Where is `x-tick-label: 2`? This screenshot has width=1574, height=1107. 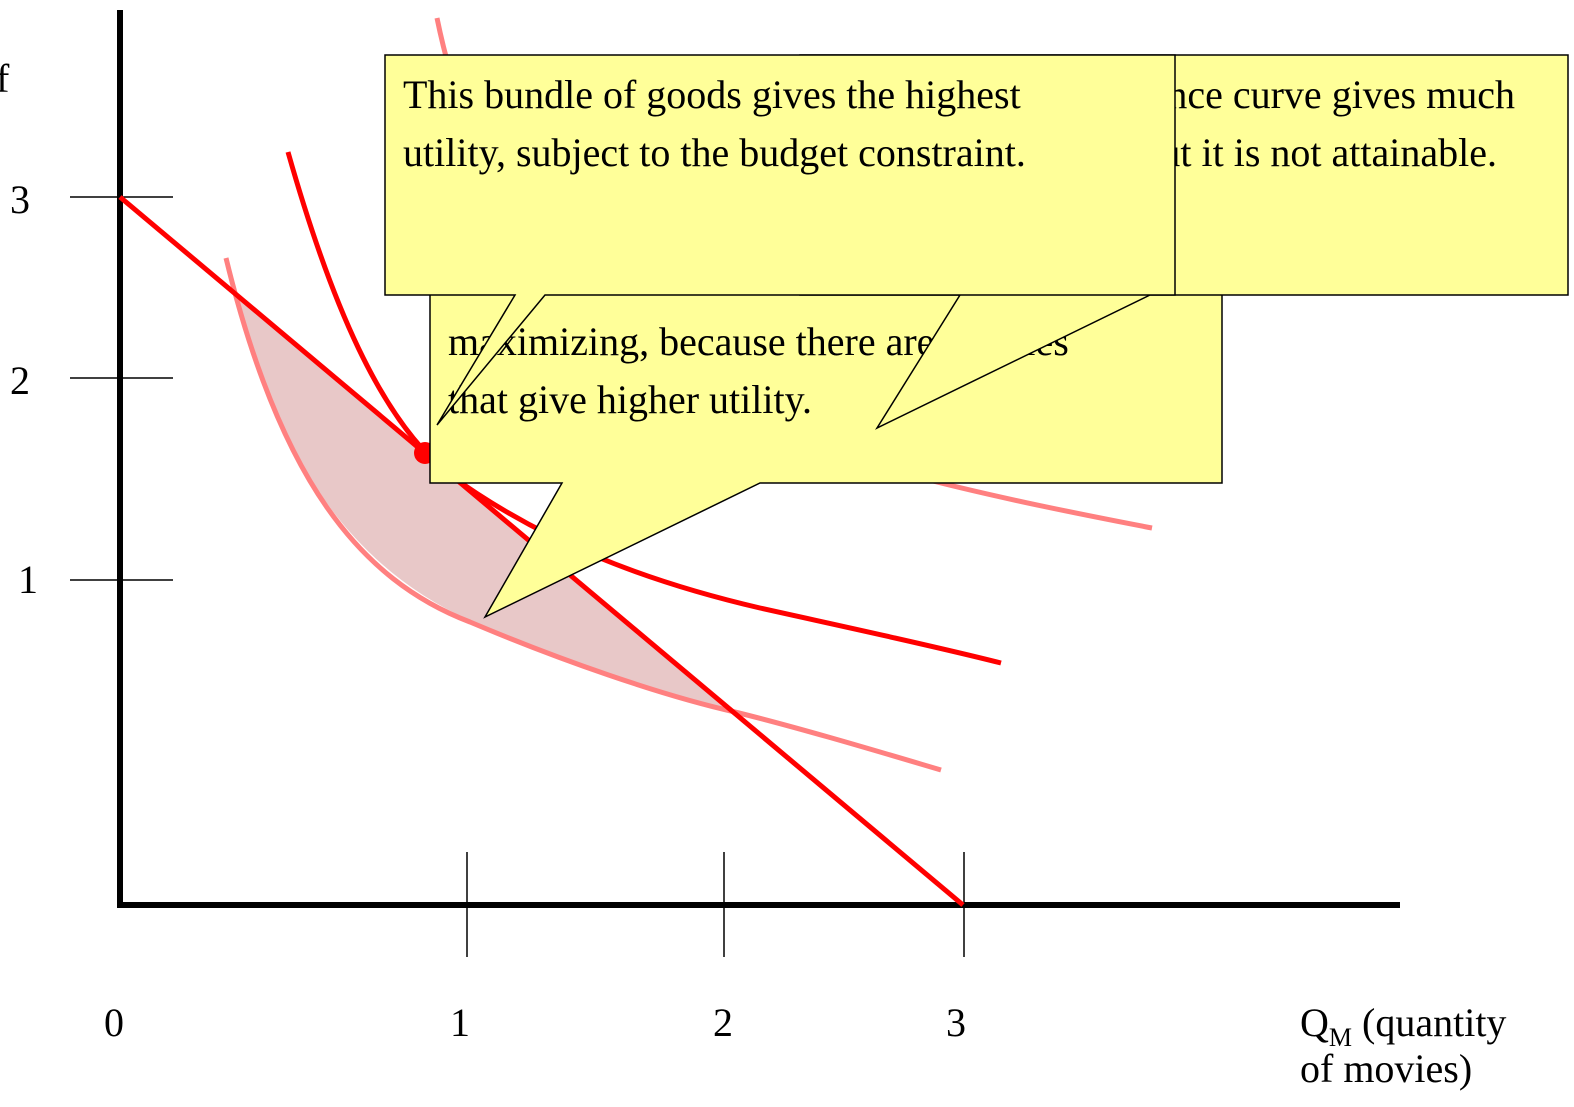 x-tick-label: 2 is located at coordinates (723, 1022).